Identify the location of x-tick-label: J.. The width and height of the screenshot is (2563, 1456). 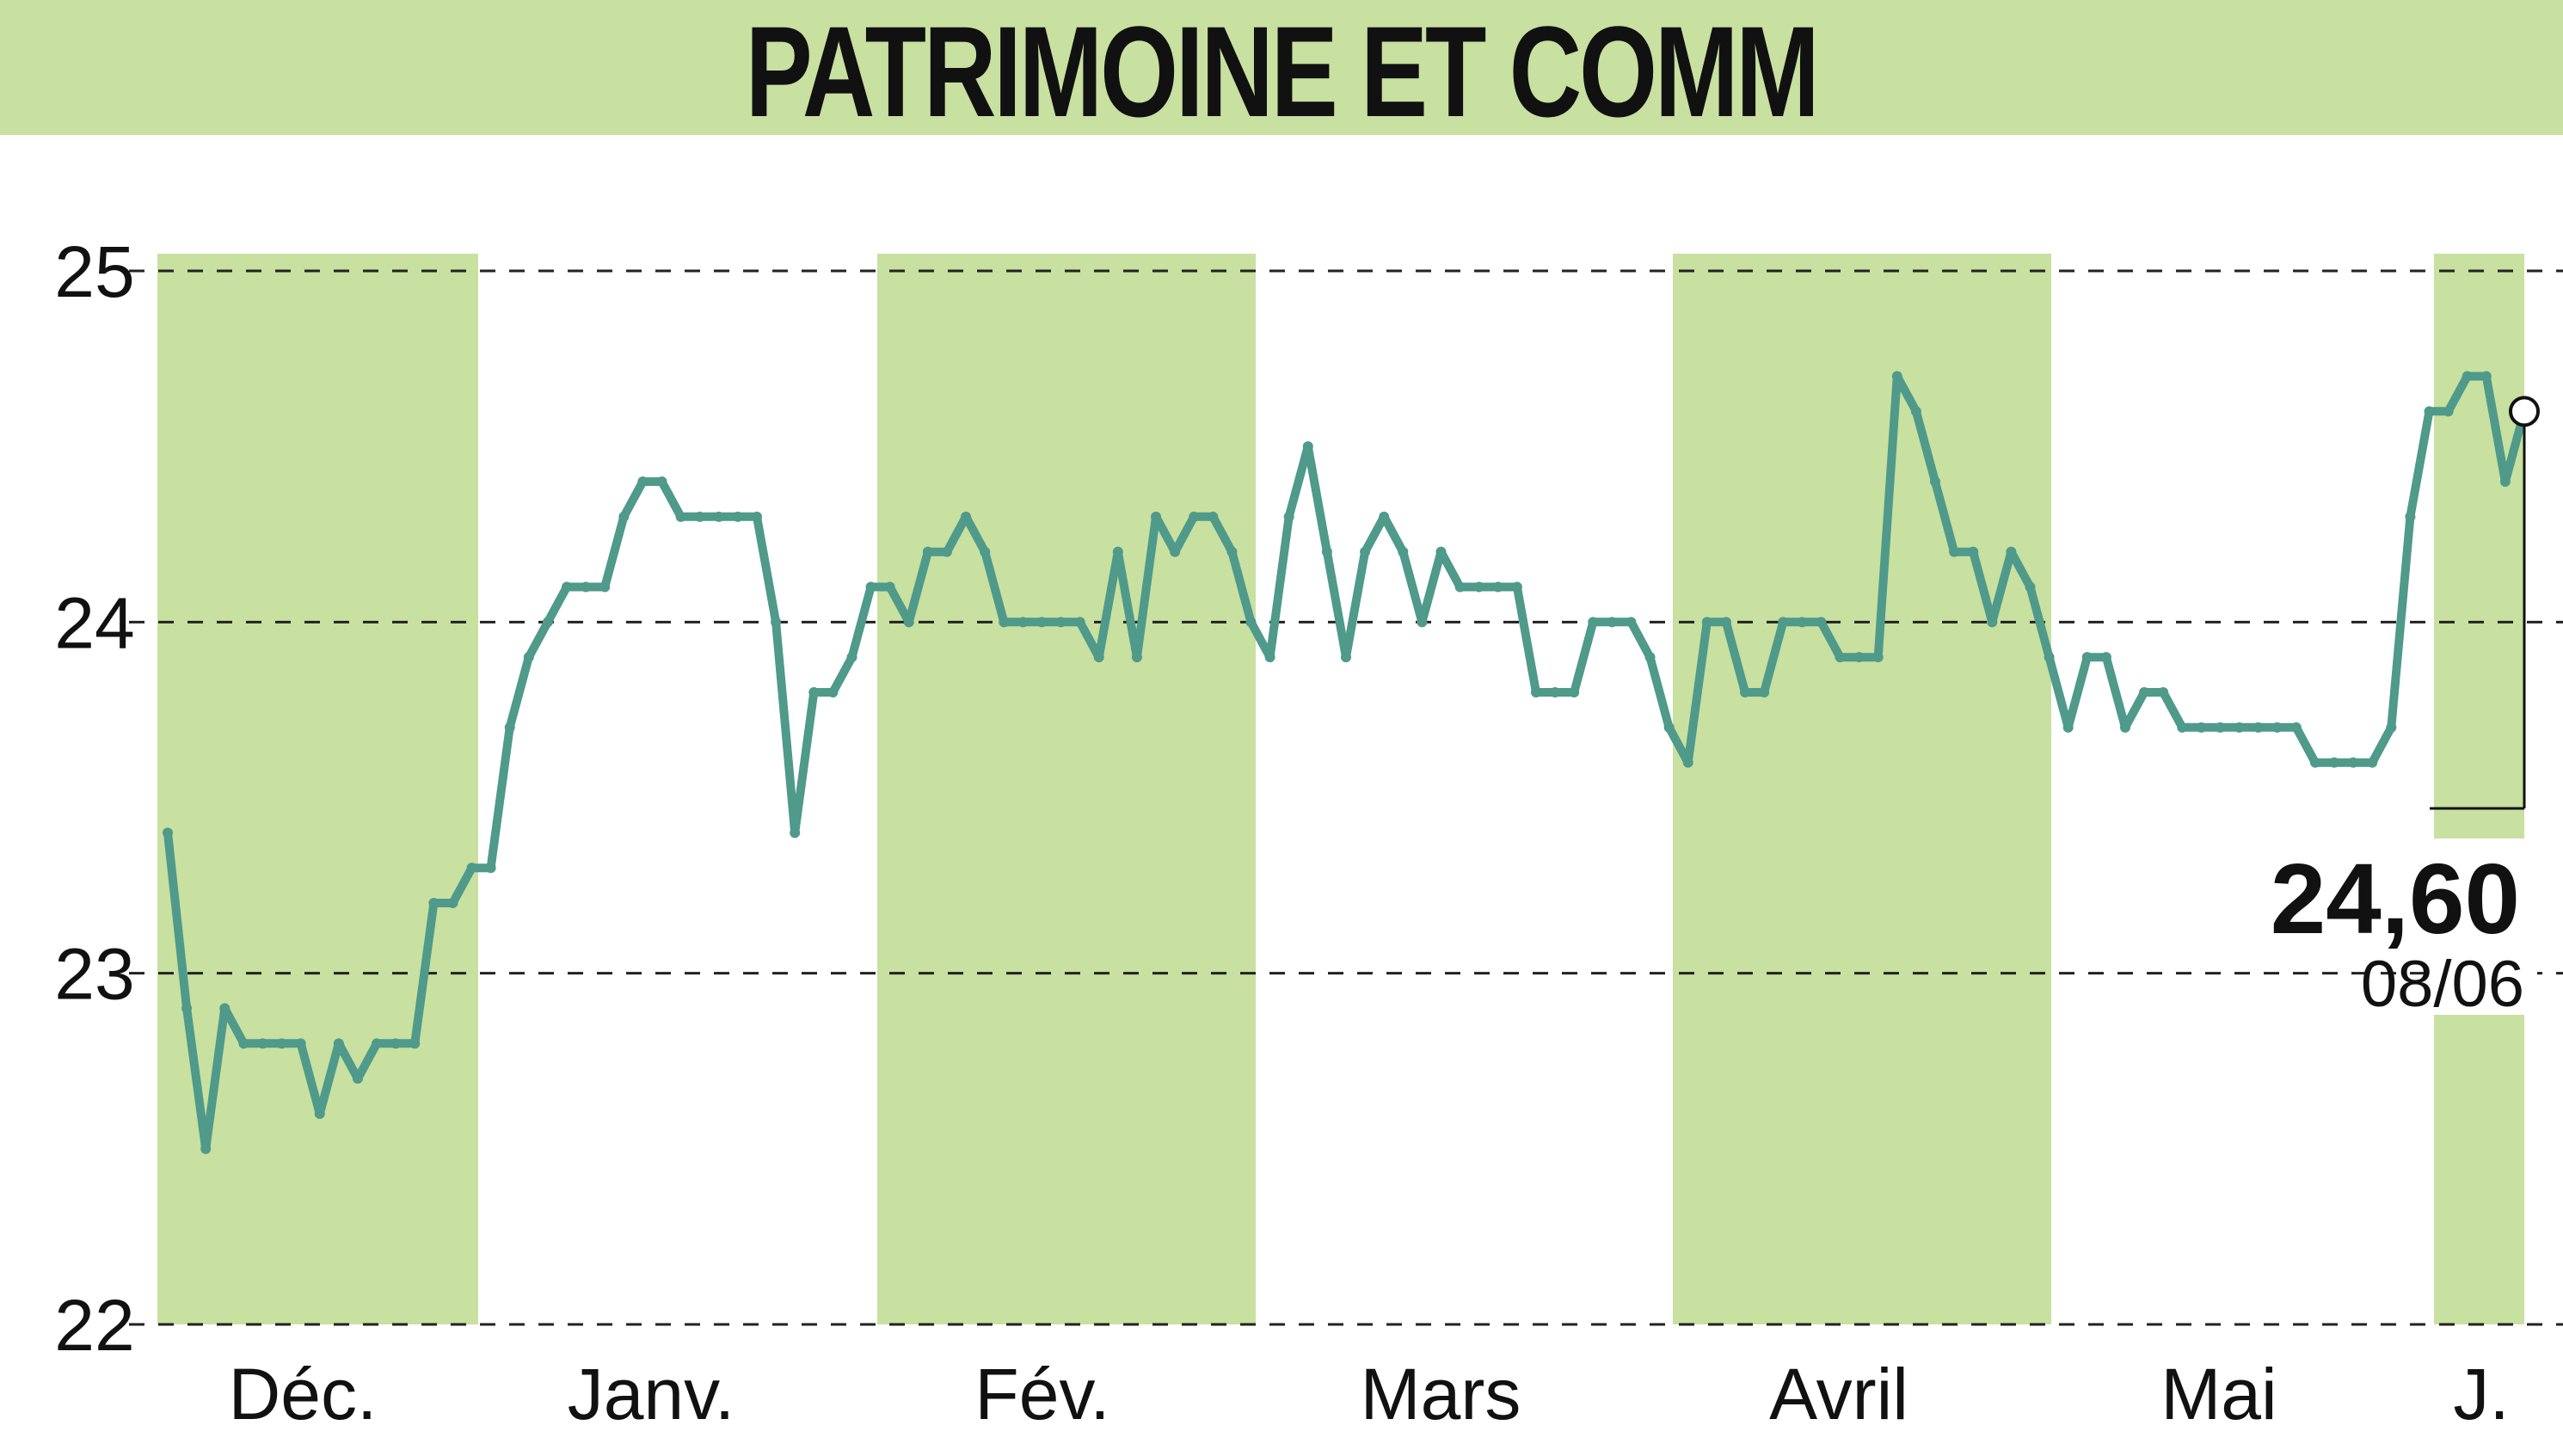
(2481, 1394).